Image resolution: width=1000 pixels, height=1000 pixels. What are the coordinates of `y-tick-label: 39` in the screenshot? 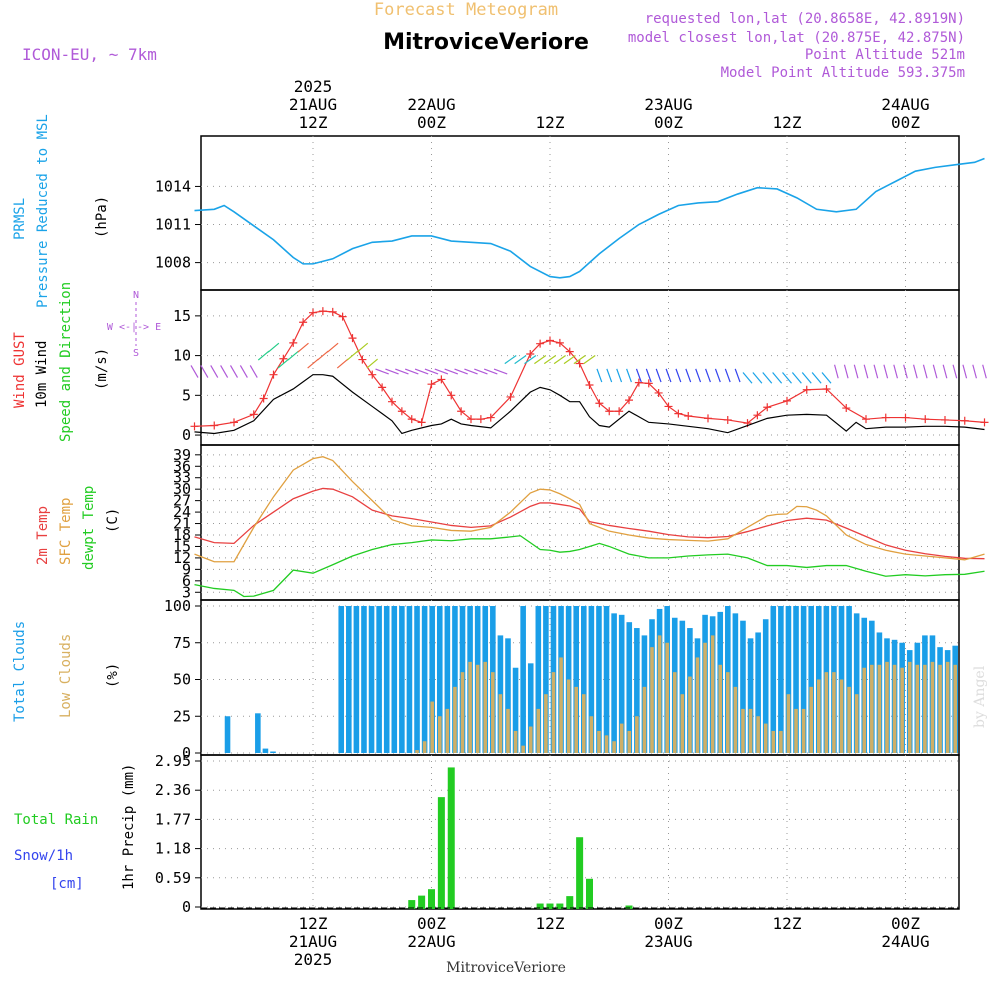 It's located at (182, 455).